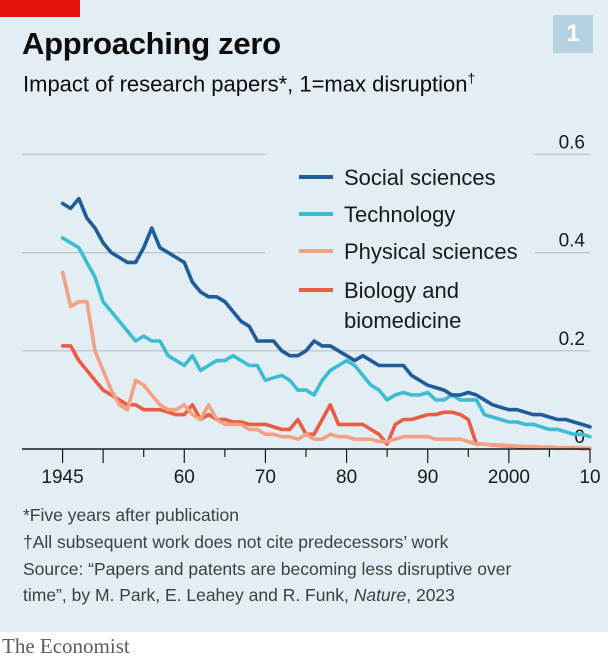 The width and height of the screenshot is (608, 662). Describe the element at coordinates (40, 8) in the screenshot. I see `red-accent-bar` at that location.